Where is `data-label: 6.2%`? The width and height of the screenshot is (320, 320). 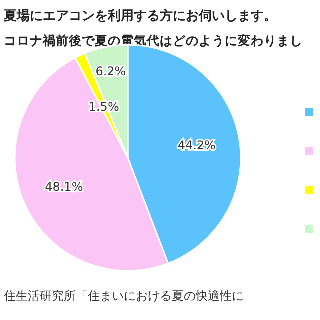
data-label: 6.2% is located at coordinates (111, 71).